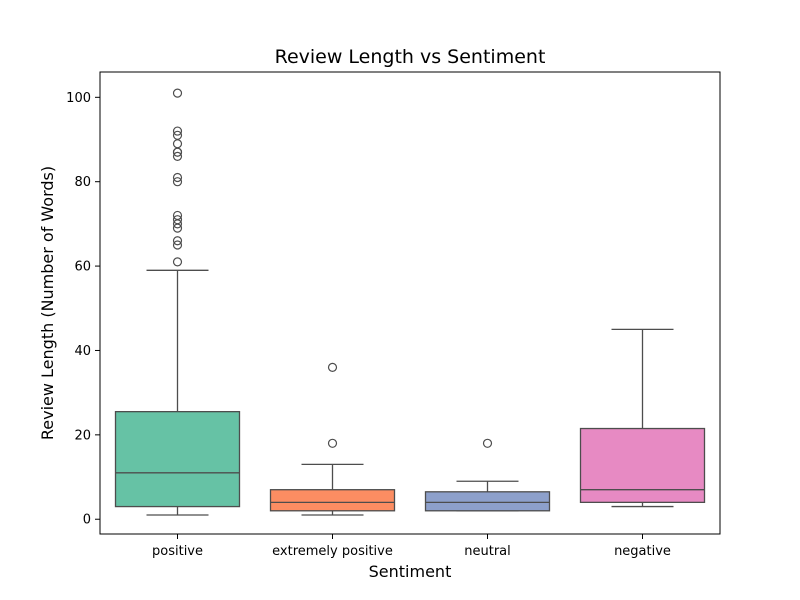 This screenshot has height=600, width=800. What do you see at coordinates (487, 475) in the screenshot?
I see `box-group-neutral` at bounding box center [487, 475].